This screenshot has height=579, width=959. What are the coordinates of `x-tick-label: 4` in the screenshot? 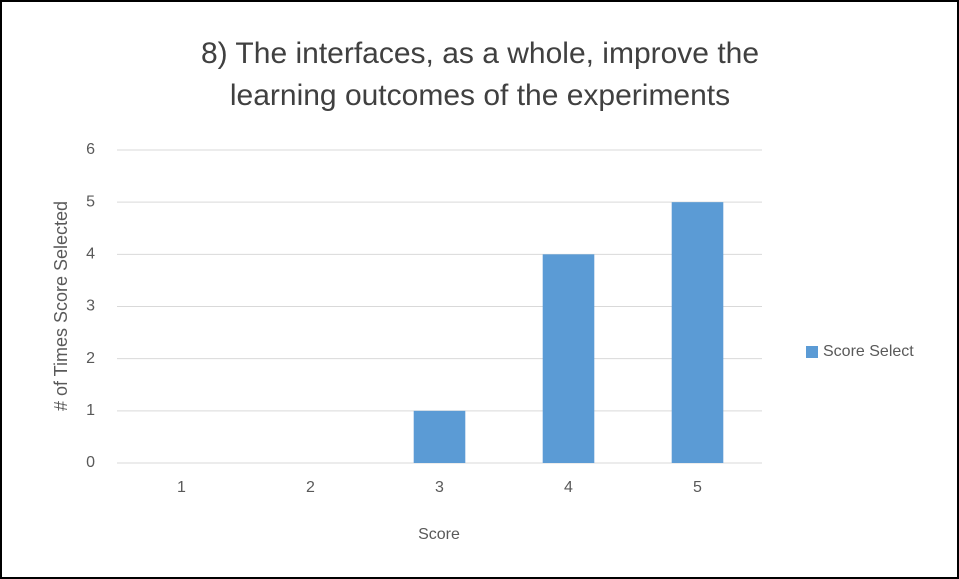 It's located at (568, 487).